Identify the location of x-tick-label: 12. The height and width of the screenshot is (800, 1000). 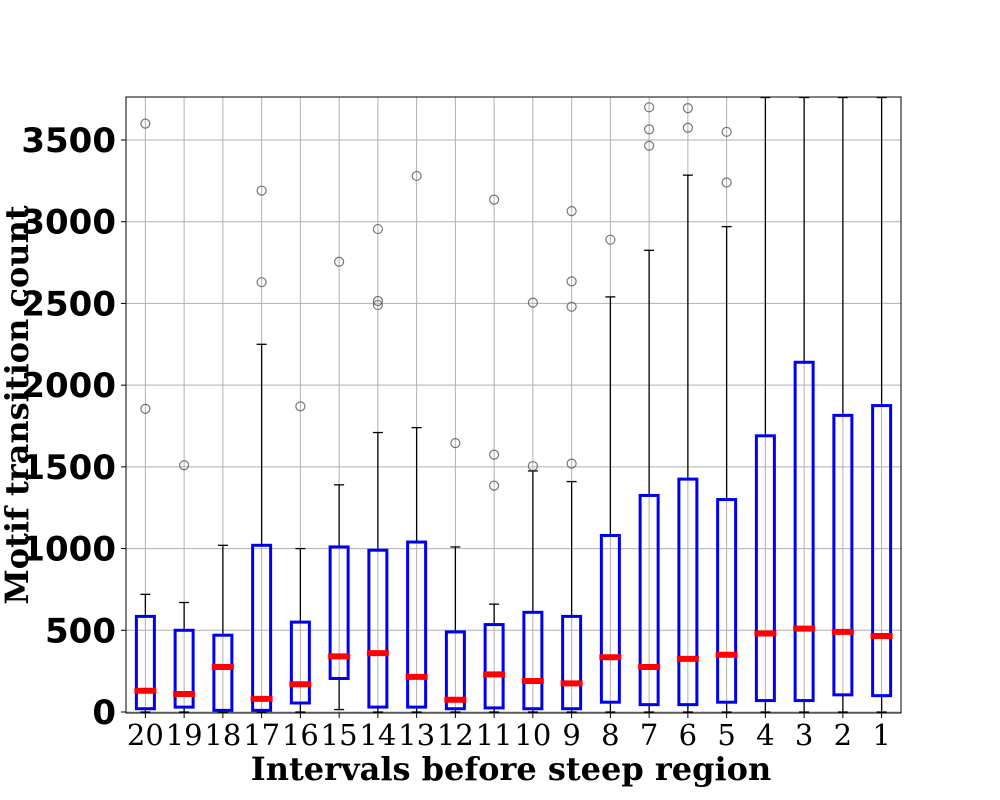
(455, 735).